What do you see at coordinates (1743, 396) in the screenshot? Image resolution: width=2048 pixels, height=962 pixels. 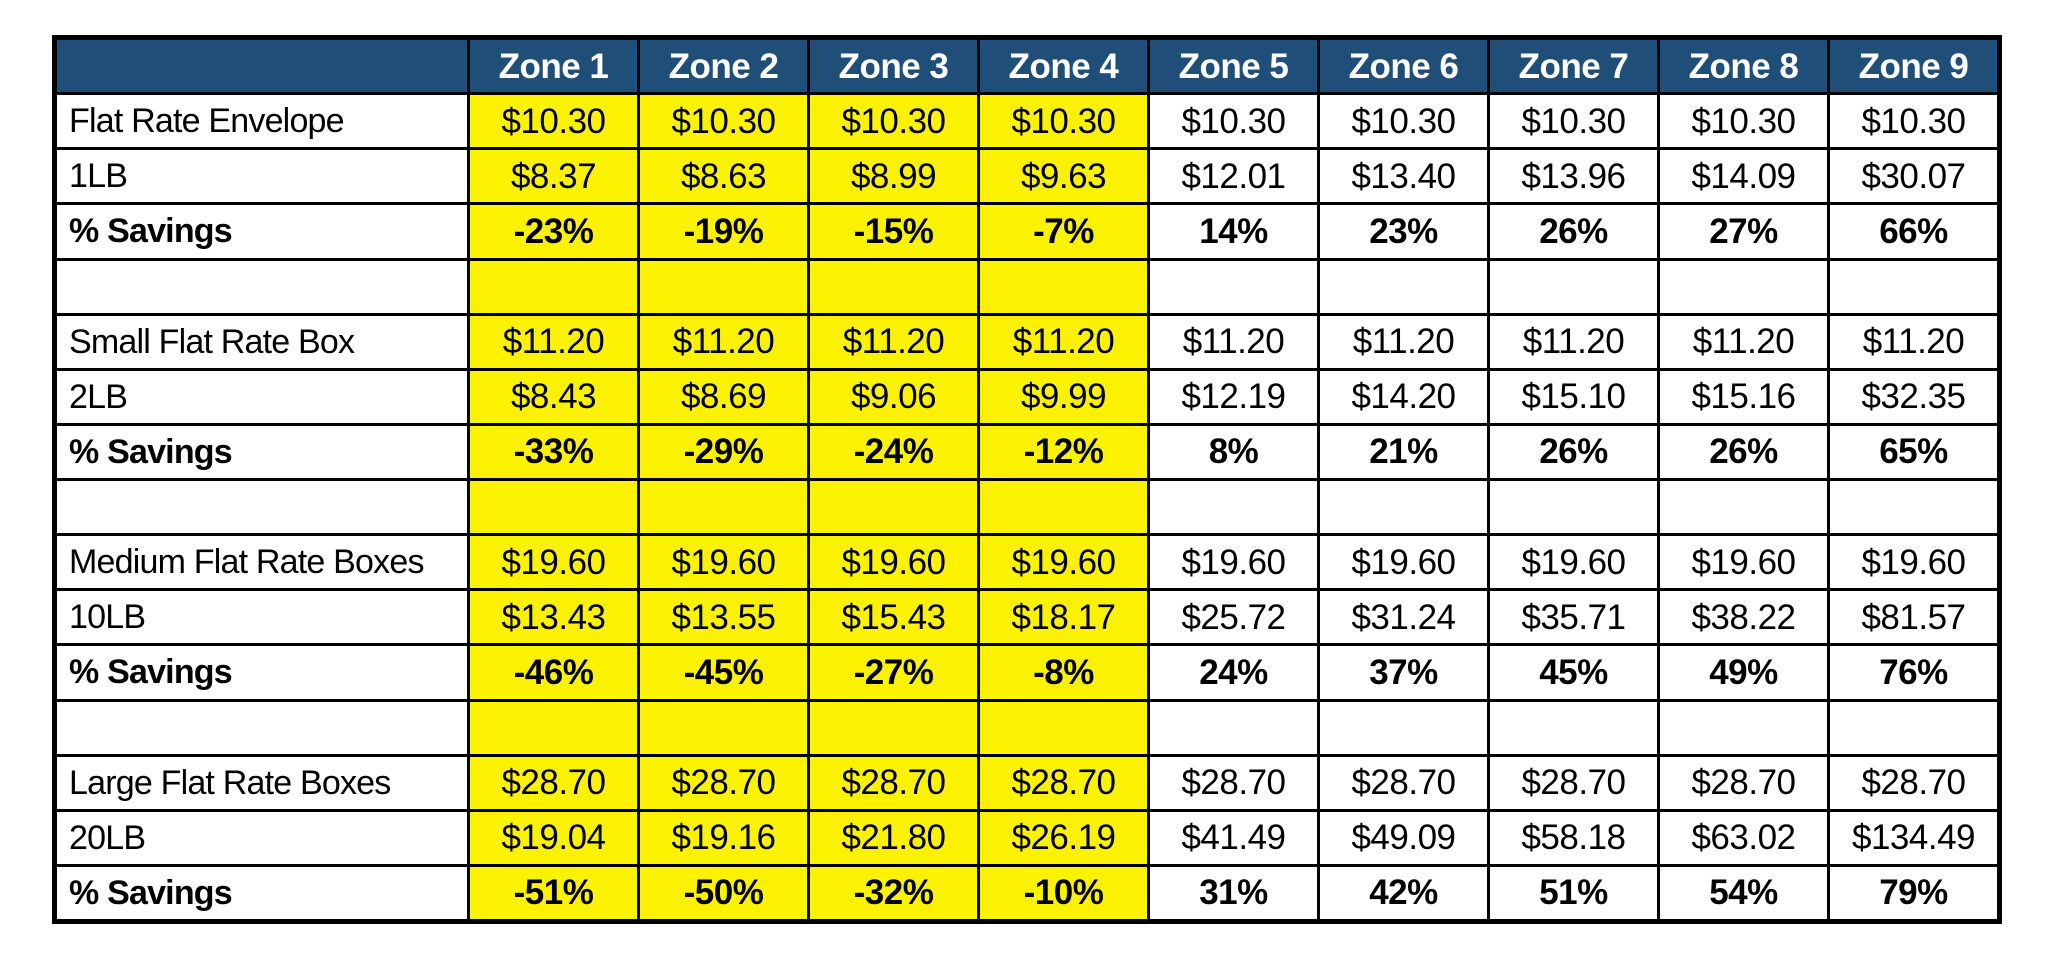 I see `price-cell: $15.16` at bounding box center [1743, 396].